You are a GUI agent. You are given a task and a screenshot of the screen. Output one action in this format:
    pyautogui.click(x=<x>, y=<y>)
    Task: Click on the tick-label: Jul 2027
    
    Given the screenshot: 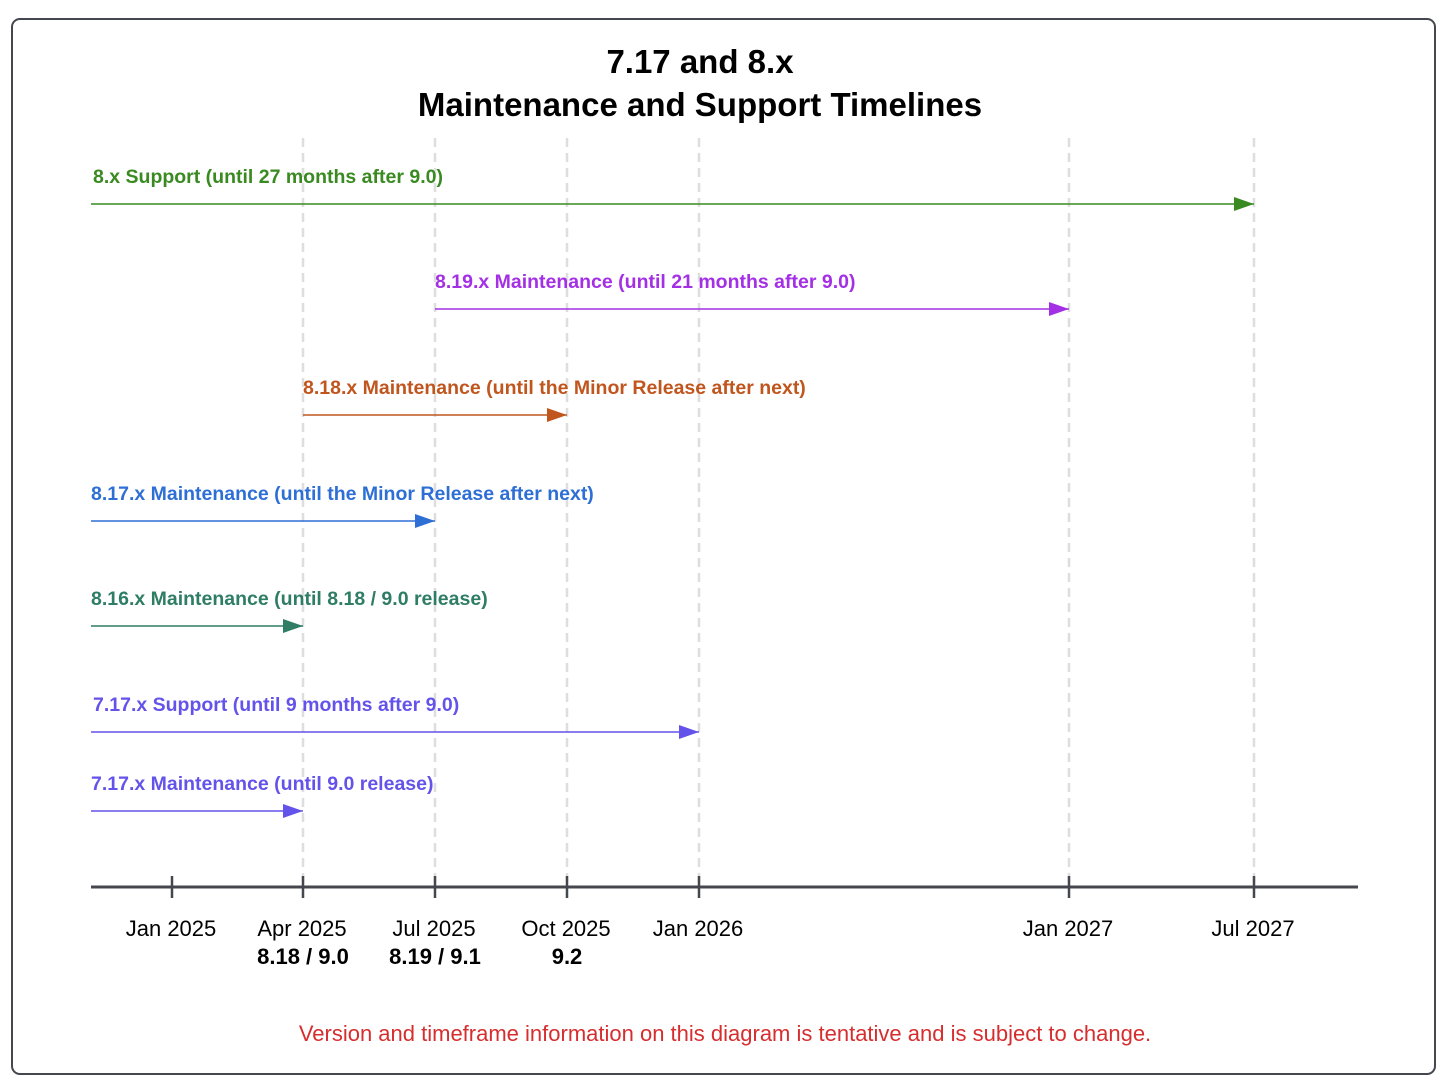 What is the action you would take?
    pyautogui.click(x=1252, y=928)
    